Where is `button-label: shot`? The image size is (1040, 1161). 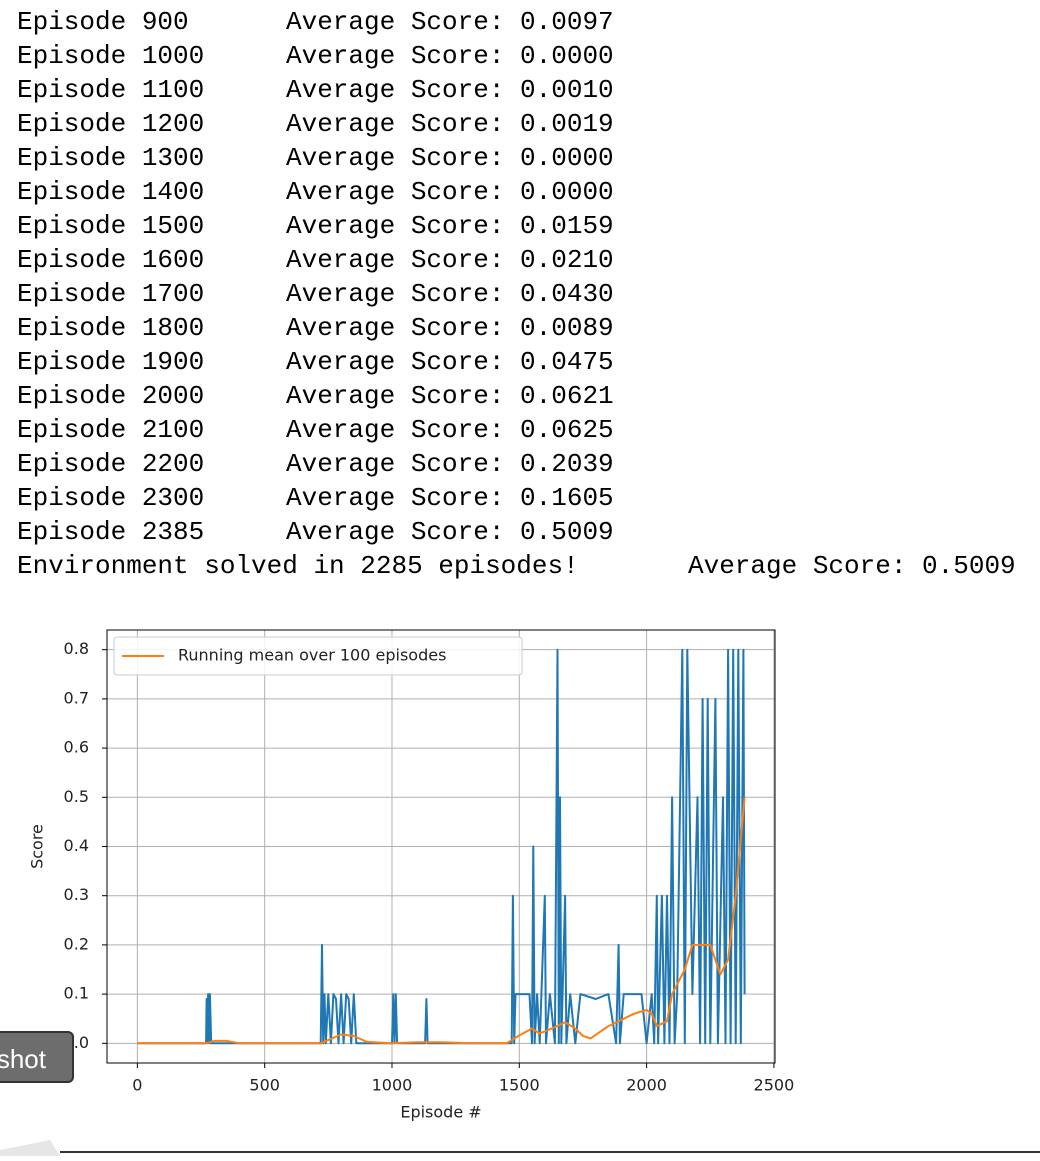 button-label: shot is located at coordinates (23, 1059).